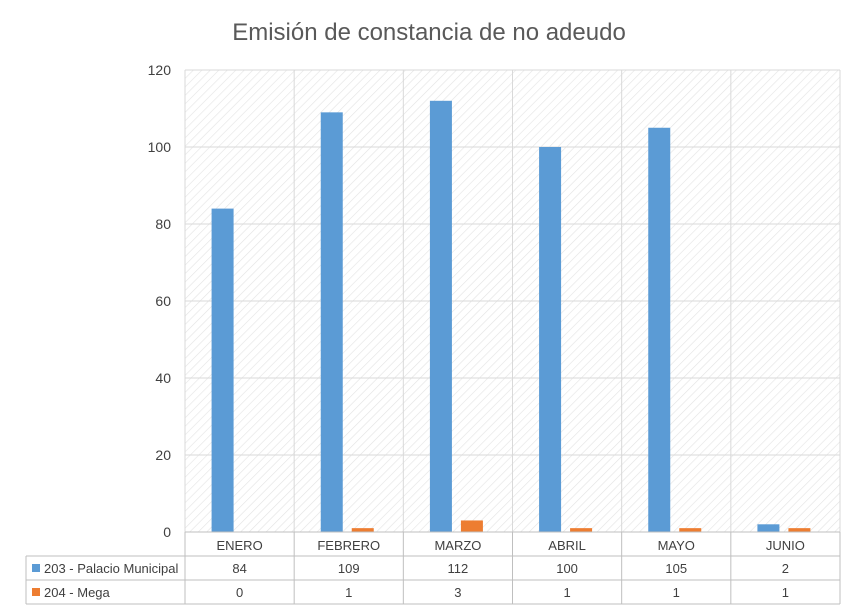 This screenshot has height=607, width=858. I want to click on bar-palacio-mayo, so click(659, 329).